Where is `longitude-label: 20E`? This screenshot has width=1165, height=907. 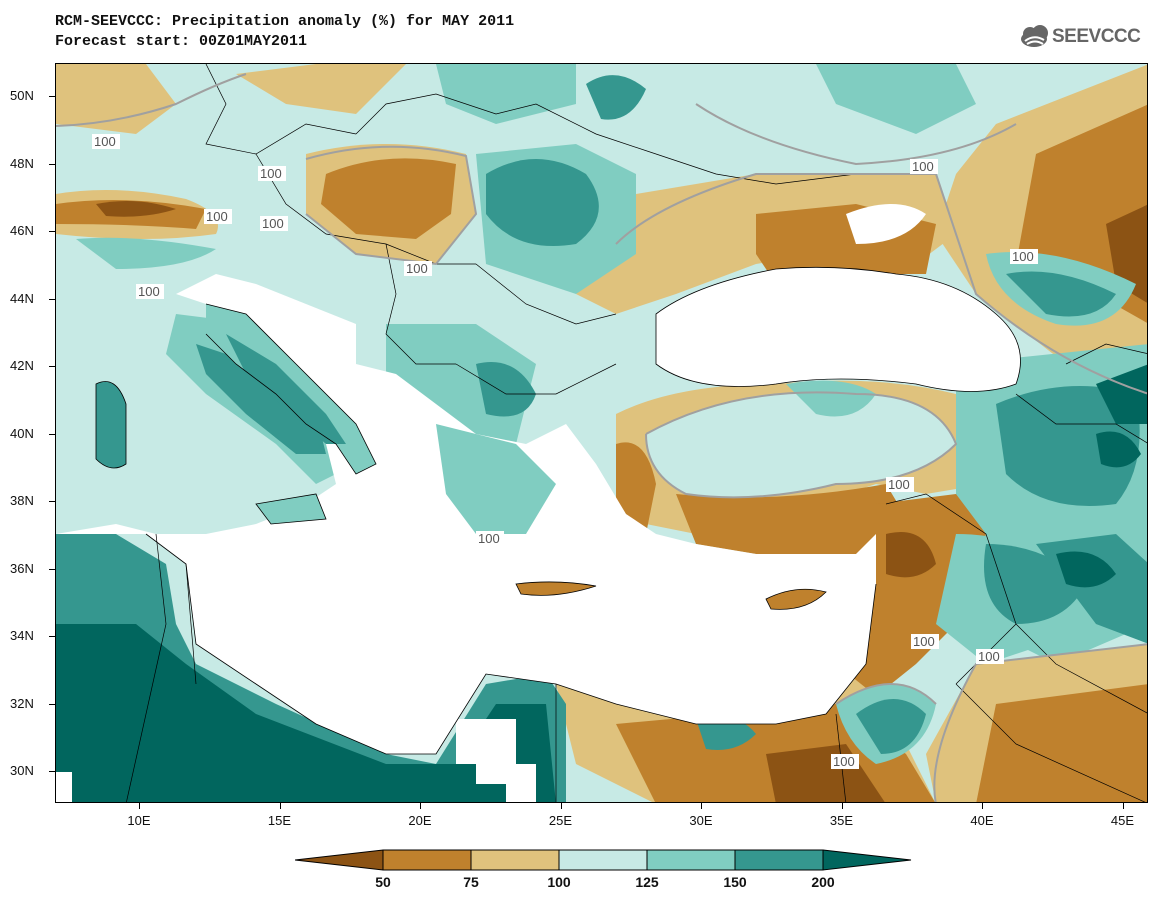
longitude-label: 20E is located at coordinates (420, 820).